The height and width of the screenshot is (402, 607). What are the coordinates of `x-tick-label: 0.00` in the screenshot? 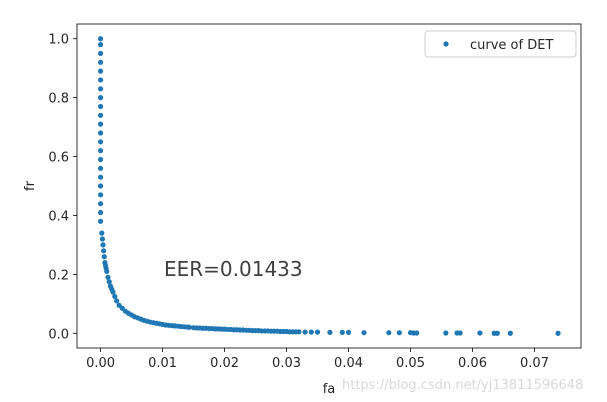 It's located at (100, 363).